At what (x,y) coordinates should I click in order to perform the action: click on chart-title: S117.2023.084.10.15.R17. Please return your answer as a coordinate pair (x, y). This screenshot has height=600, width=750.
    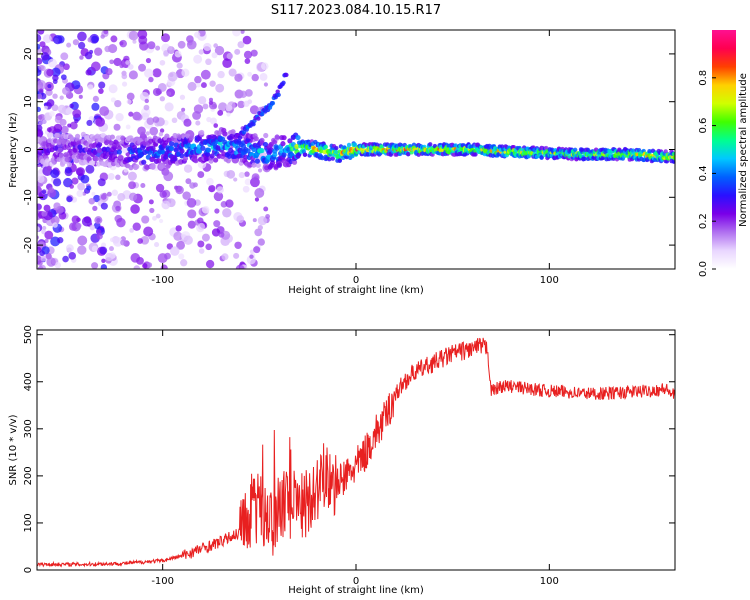
    Looking at the image, I should click on (356, 10).